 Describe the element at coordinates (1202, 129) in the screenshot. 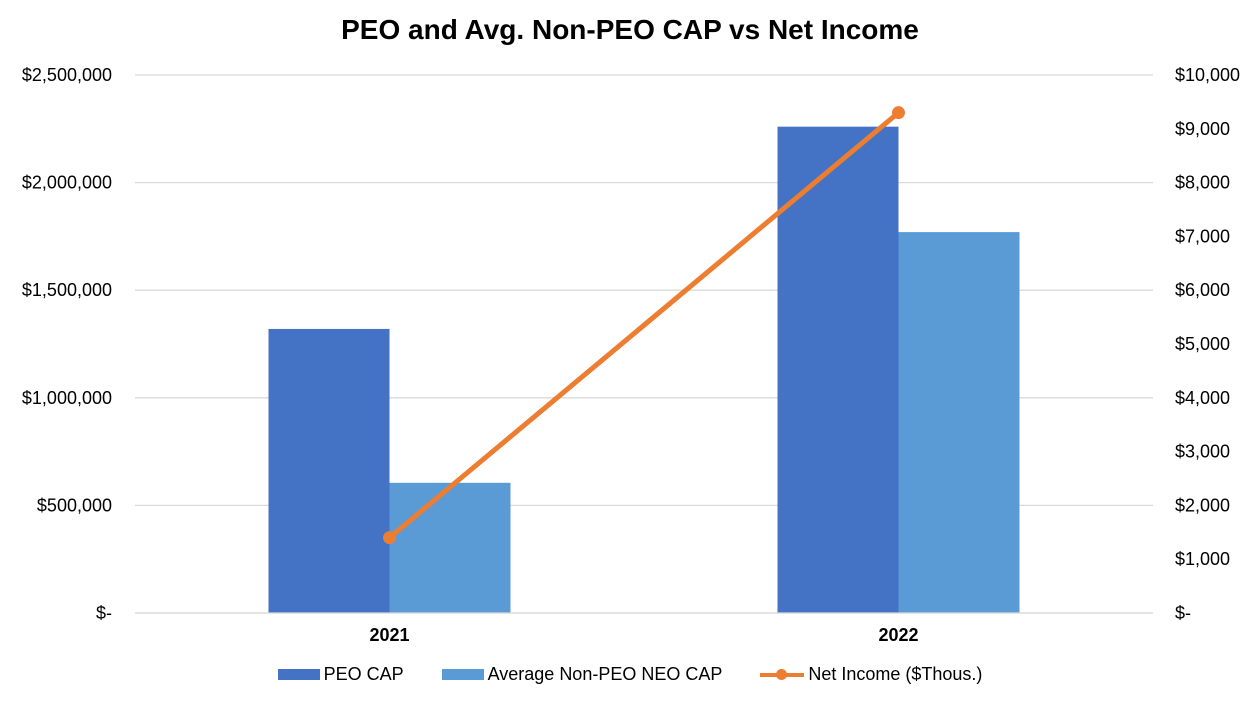

I see `y-right-tick-label: $9,000` at that location.